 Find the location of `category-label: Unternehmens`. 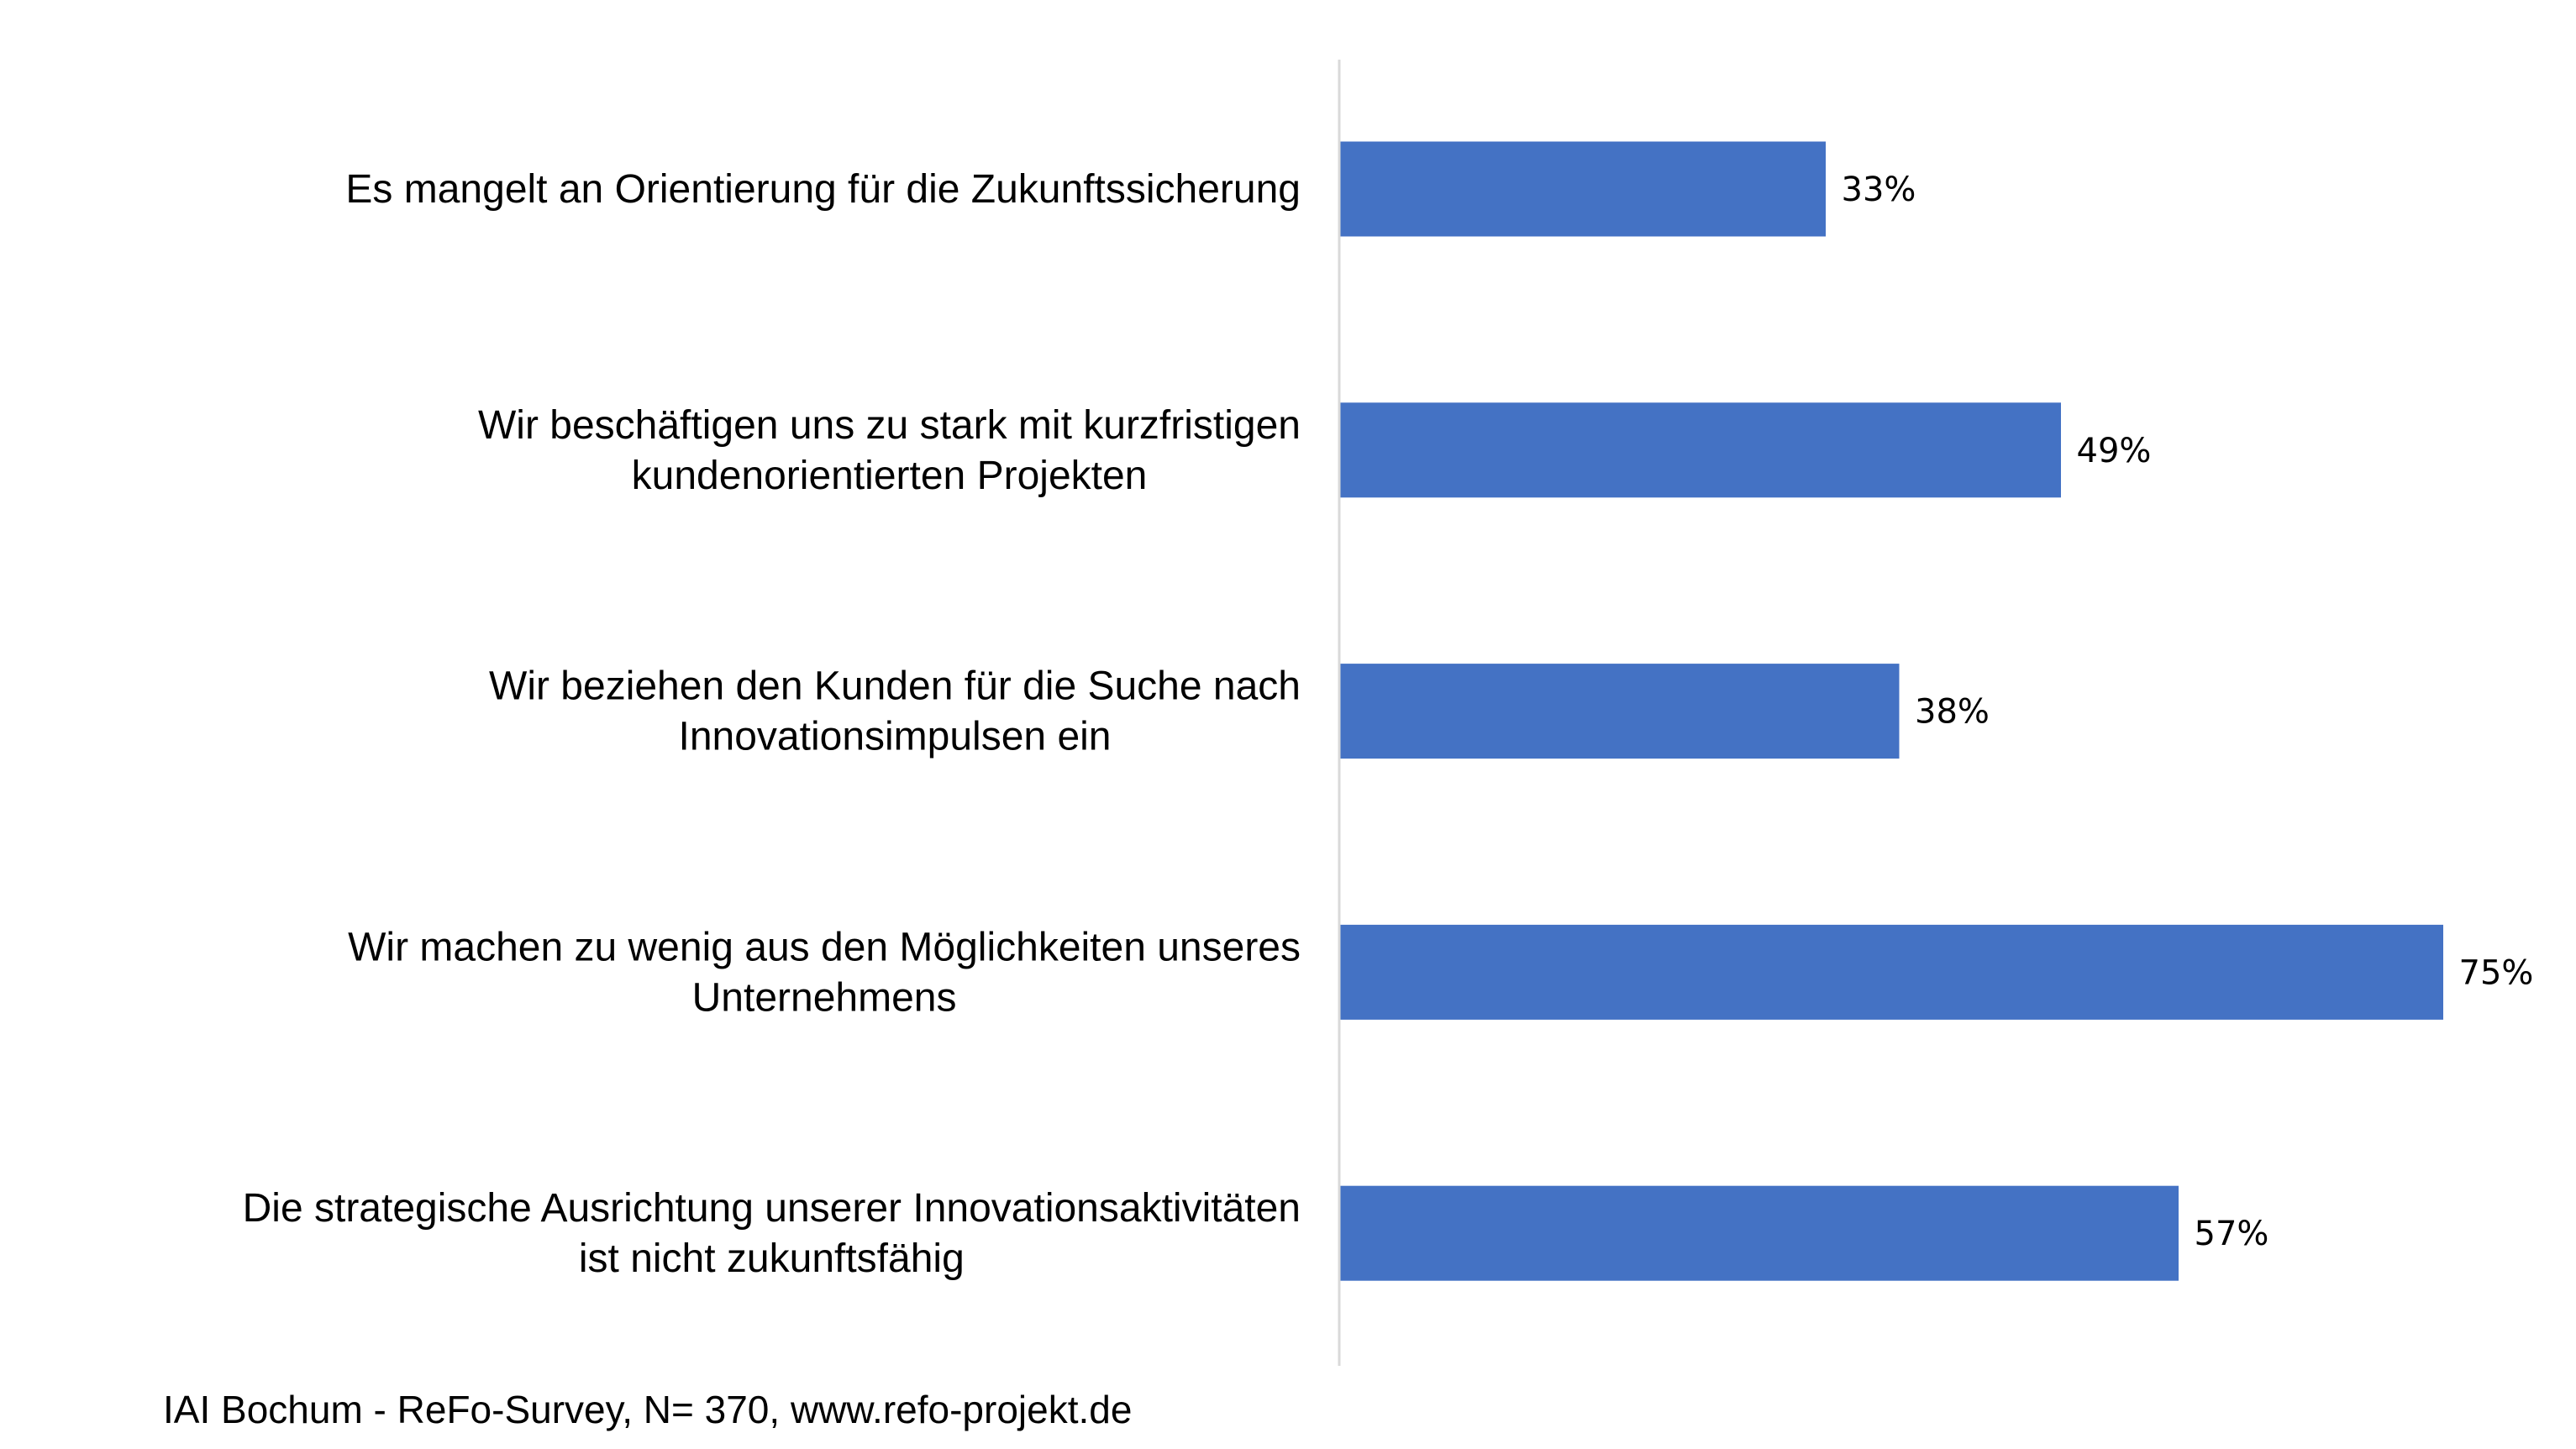

category-label: Unternehmens is located at coordinates (824, 997).